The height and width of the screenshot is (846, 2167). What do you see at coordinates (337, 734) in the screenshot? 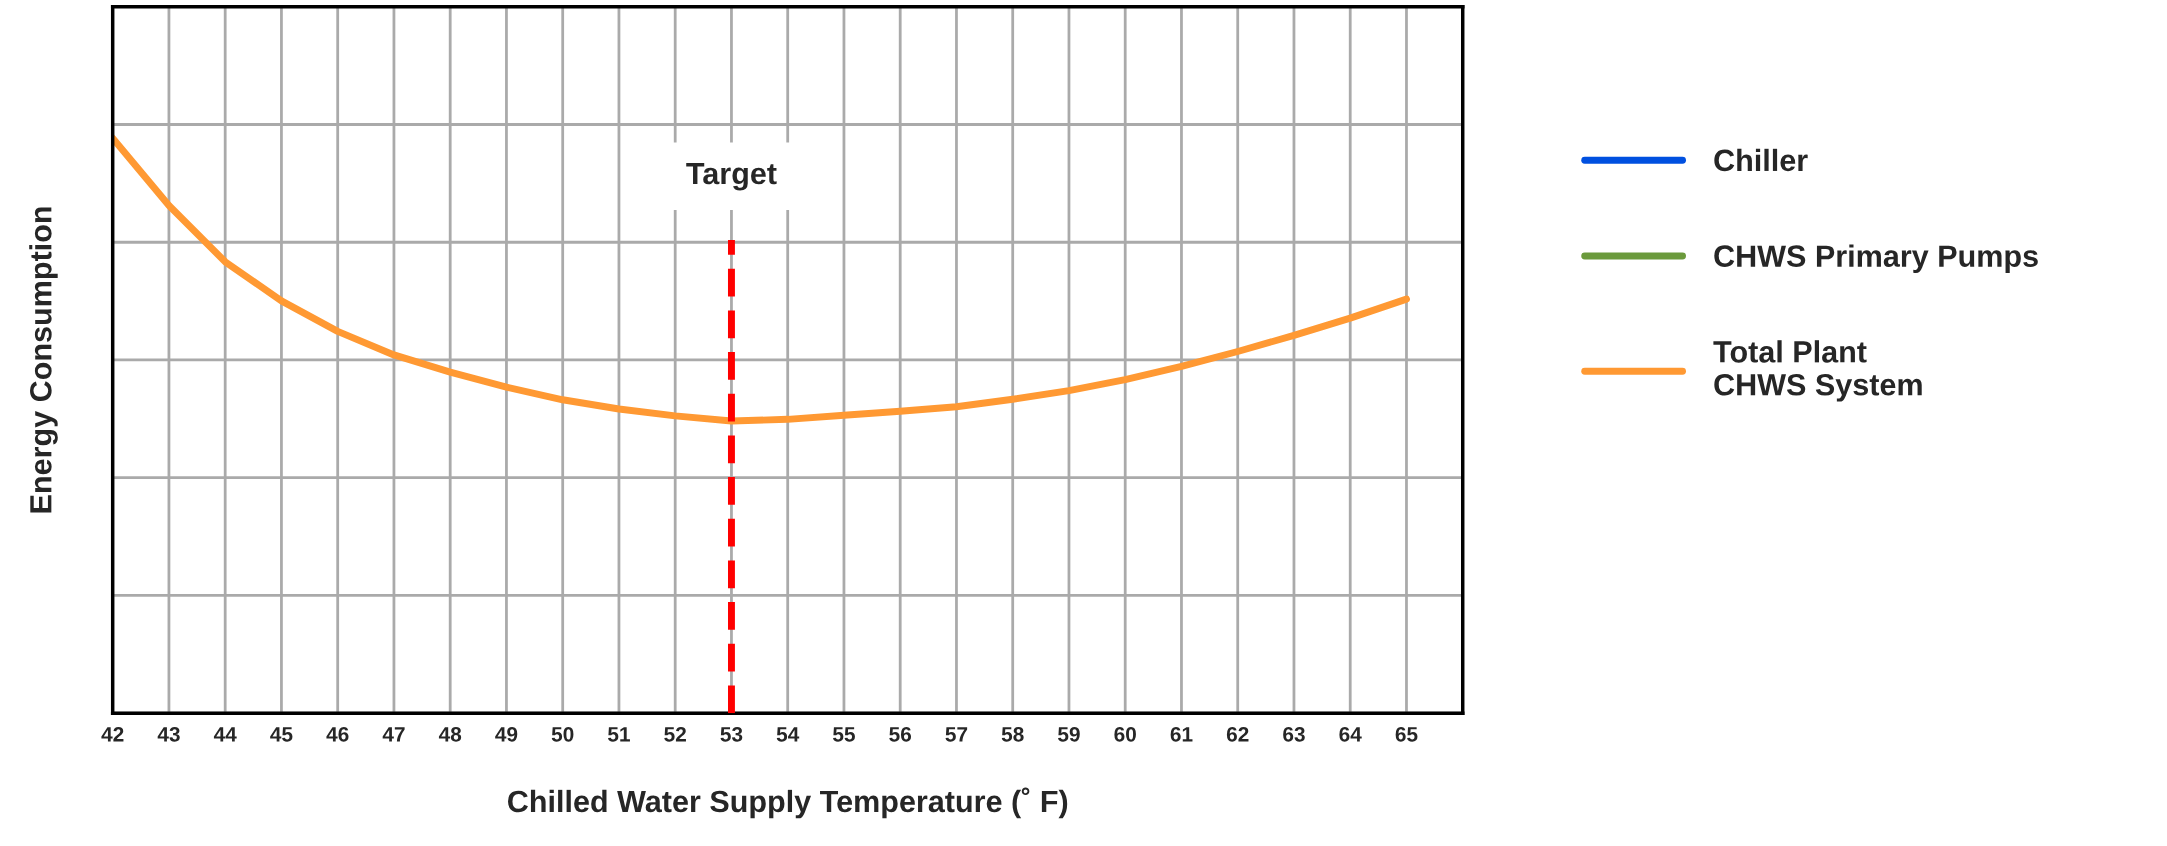
I see `x-tick-label: 46` at bounding box center [337, 734].